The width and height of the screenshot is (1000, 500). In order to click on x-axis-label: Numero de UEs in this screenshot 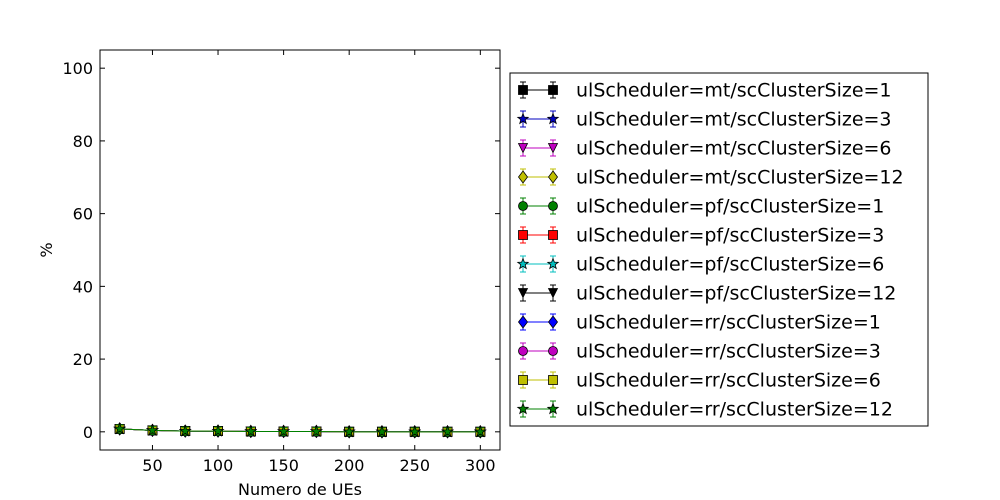, I will do `click(300, 489)`.